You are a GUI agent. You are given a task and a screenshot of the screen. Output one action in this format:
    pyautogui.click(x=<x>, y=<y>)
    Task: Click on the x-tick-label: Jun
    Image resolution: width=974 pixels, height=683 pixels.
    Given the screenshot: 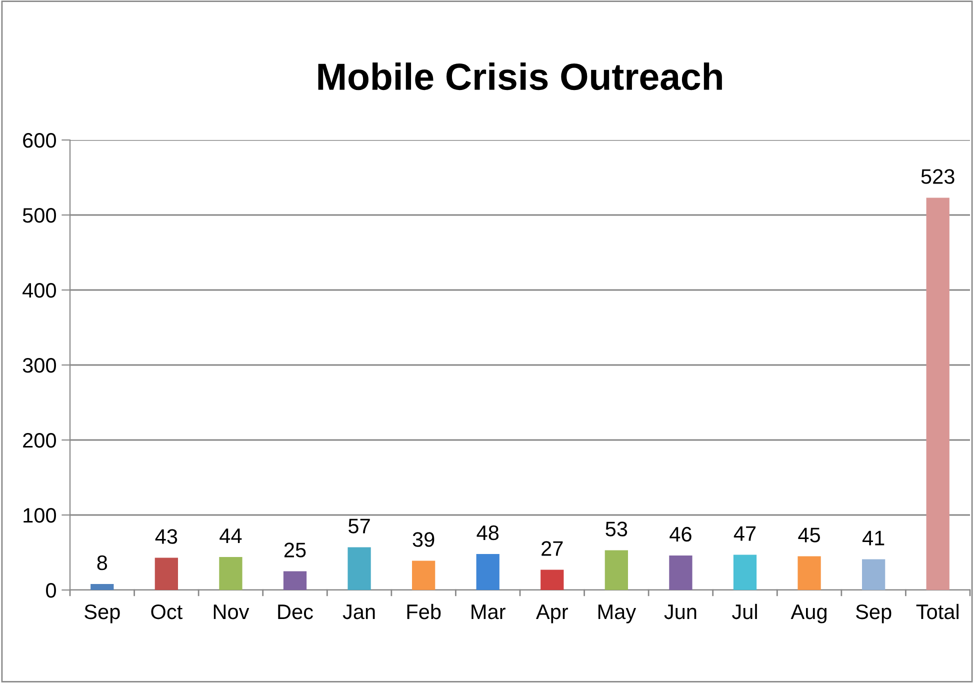 What is the action you would take?
    pyautogui.click(x=680, y=612)
    